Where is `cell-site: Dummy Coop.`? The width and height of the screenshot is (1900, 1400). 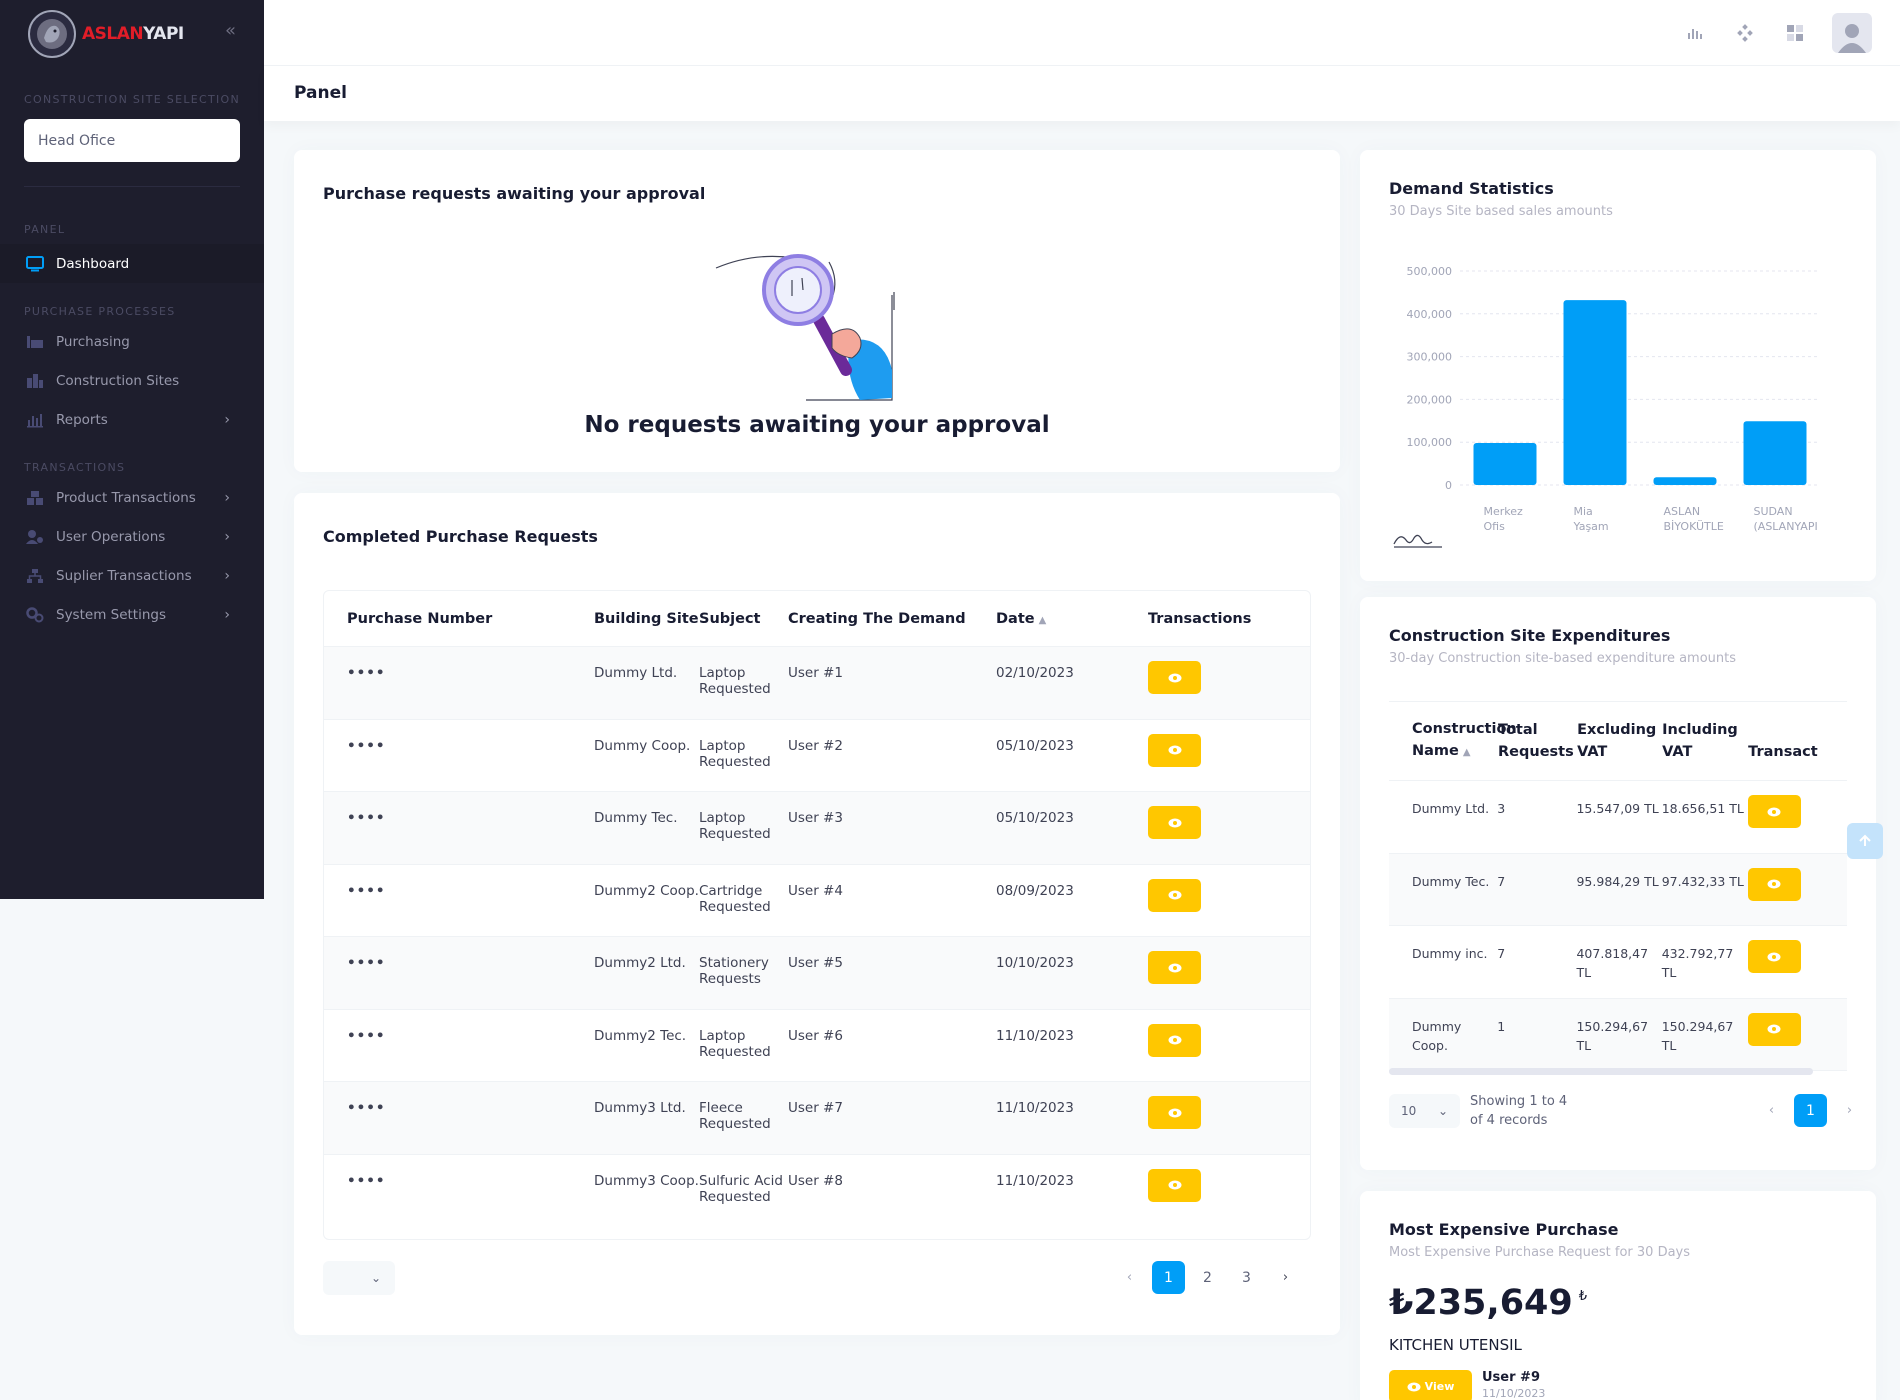 cell-site: Dummy Coop. is located at coordinates (642, 745).